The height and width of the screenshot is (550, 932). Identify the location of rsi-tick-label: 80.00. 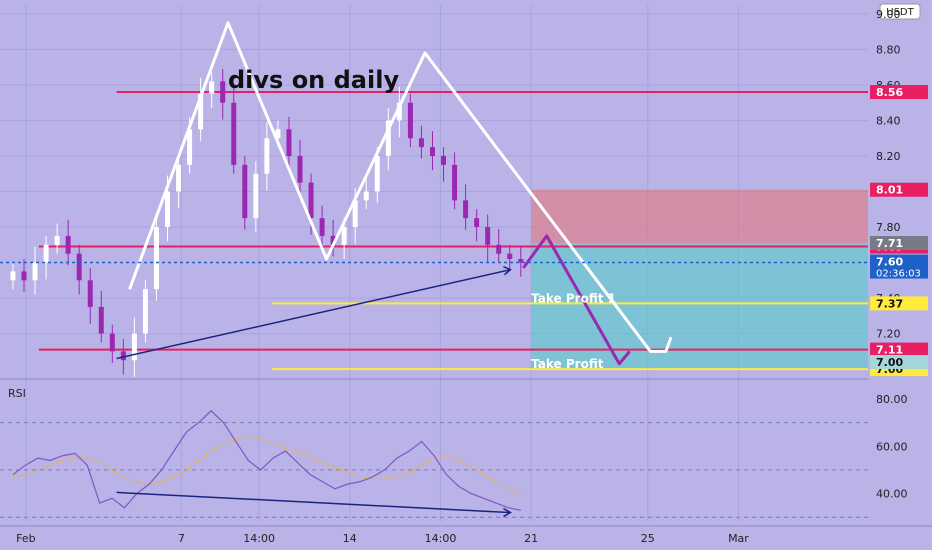
(892, 399).